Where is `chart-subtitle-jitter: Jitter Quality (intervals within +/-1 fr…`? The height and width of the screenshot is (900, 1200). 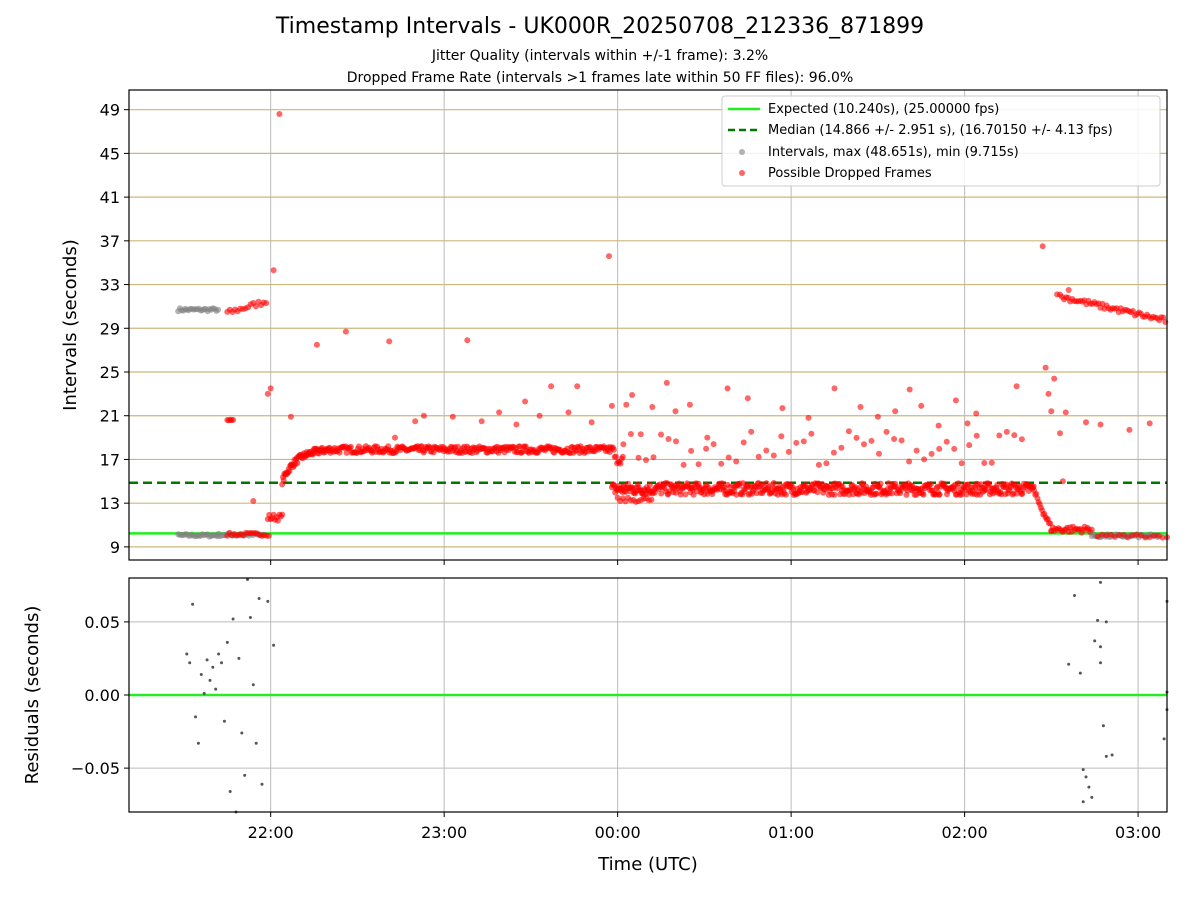
chart-subtitle-jitter: Jitter Quality (intervals within +/-1 fr… is located at coordinates (600, 56).